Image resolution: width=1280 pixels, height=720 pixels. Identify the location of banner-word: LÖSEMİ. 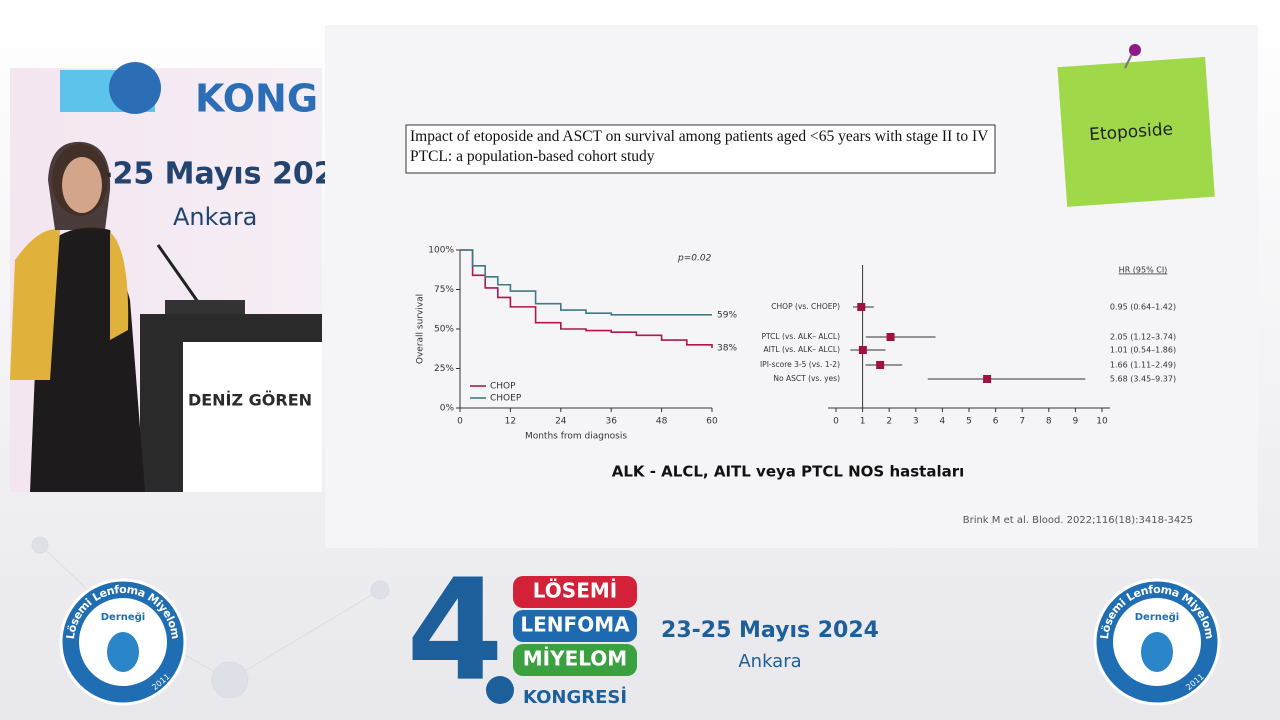
(575, 591).